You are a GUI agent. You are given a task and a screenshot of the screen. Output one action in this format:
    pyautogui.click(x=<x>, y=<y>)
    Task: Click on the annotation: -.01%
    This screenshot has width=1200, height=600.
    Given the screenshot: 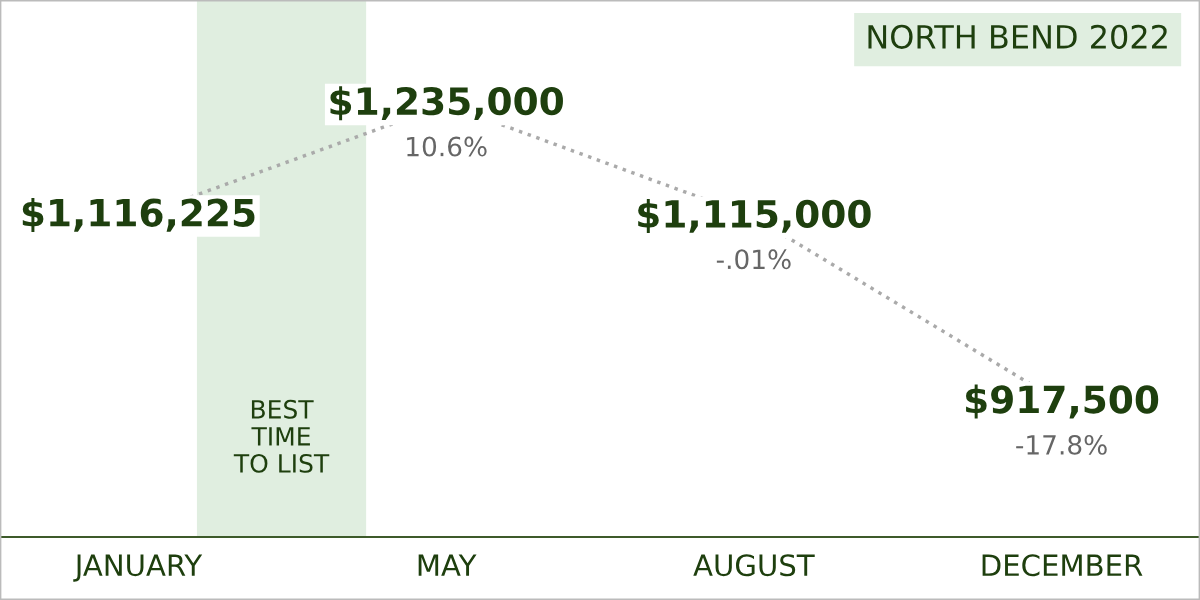 What is the action you would take?
    pyautogui.click(x=753, y=259)
    